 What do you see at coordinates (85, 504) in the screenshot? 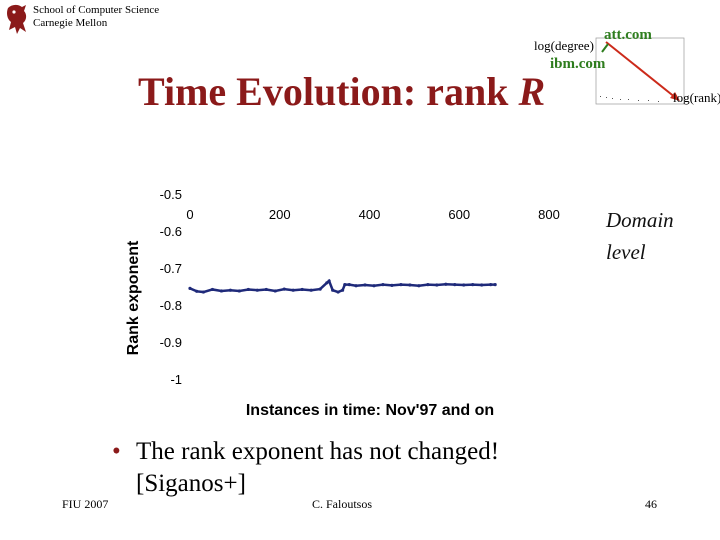
I see `footer-venue: FIU 2007` at bounding box center [85, 504].